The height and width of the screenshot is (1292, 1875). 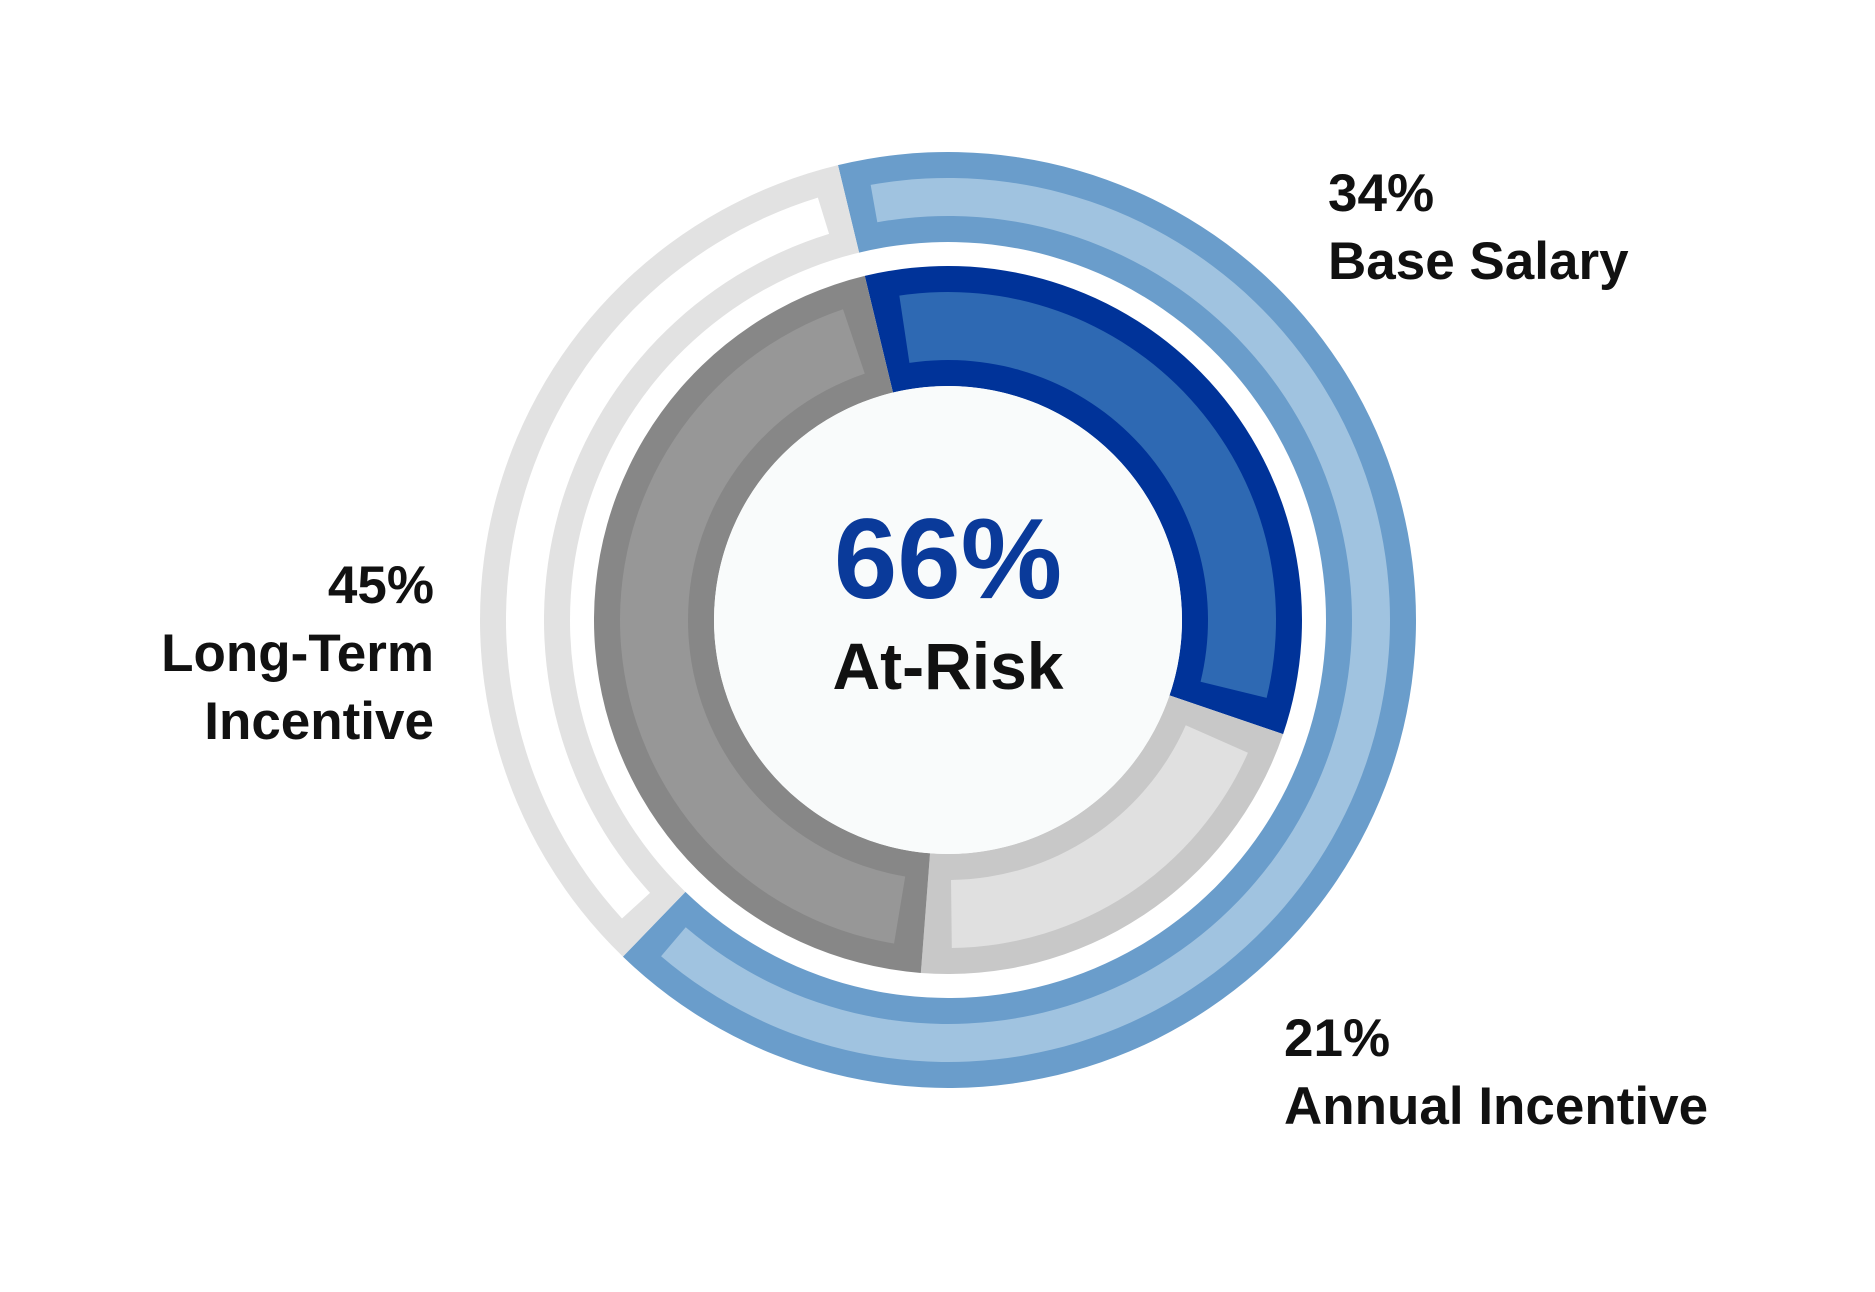 What do you see at coordinates (948, 666) in the screenshot?
I see `center-label: At-Risk` at bounding box center [948, 666].